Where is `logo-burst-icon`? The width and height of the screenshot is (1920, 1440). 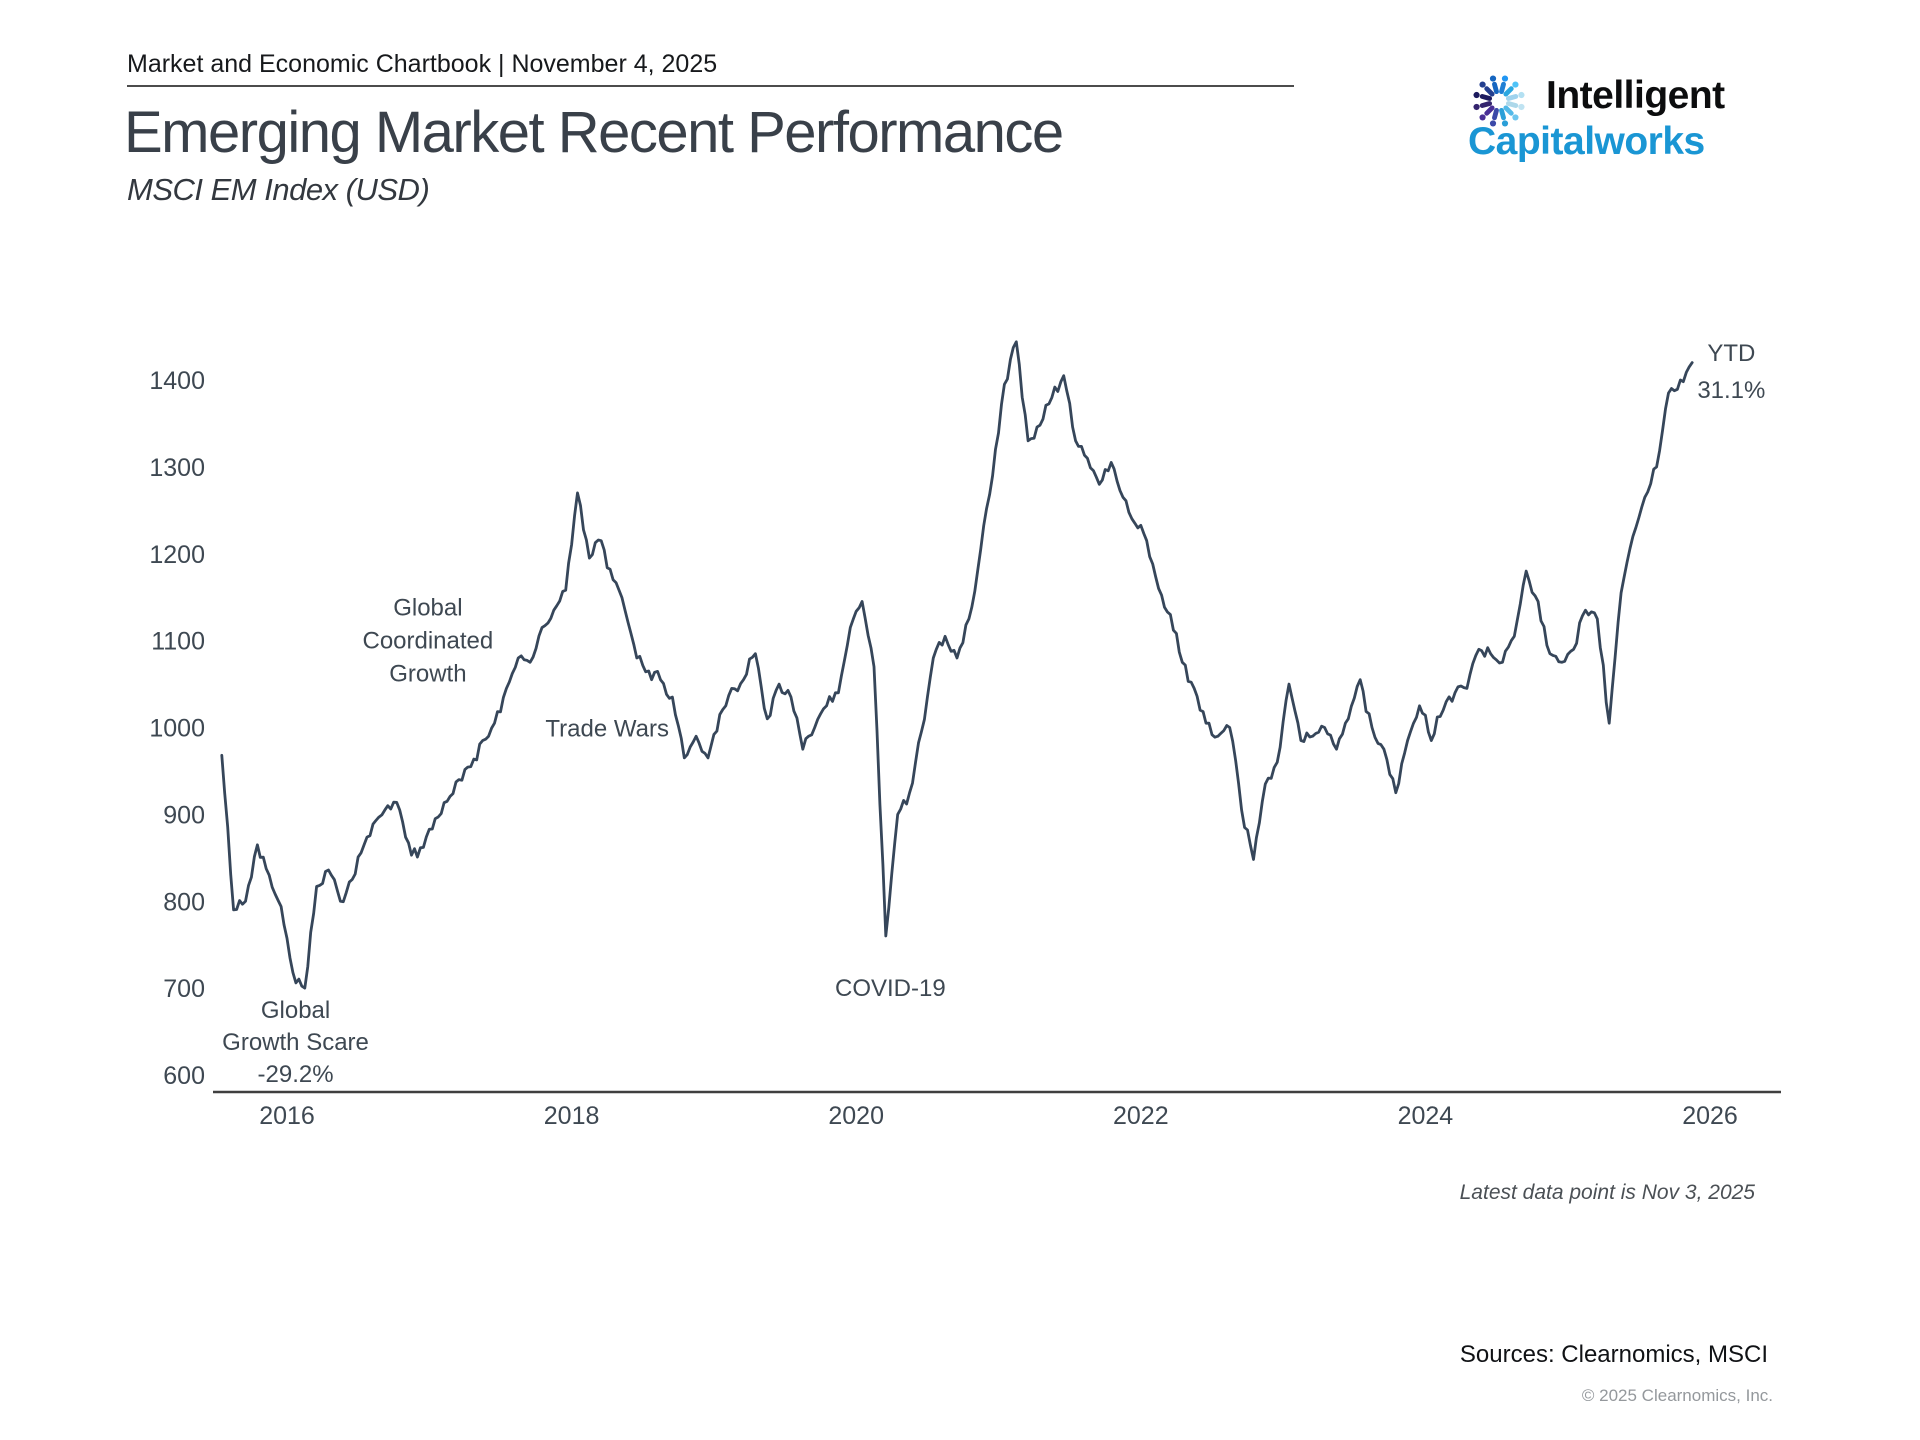
logo-burst-icon is located at coordinates (1499, 101).